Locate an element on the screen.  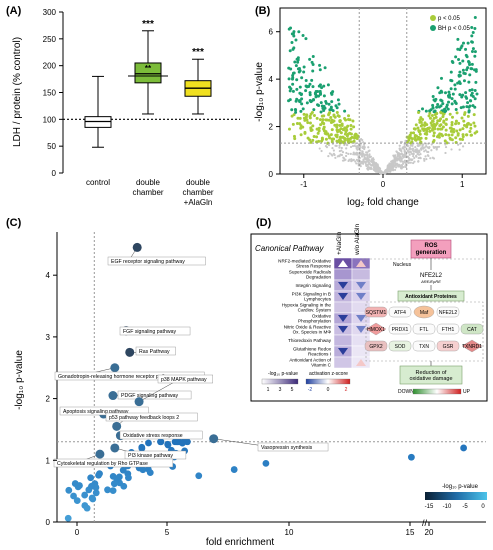
d-gene-label: FTL is located at coordinates (424, 330).